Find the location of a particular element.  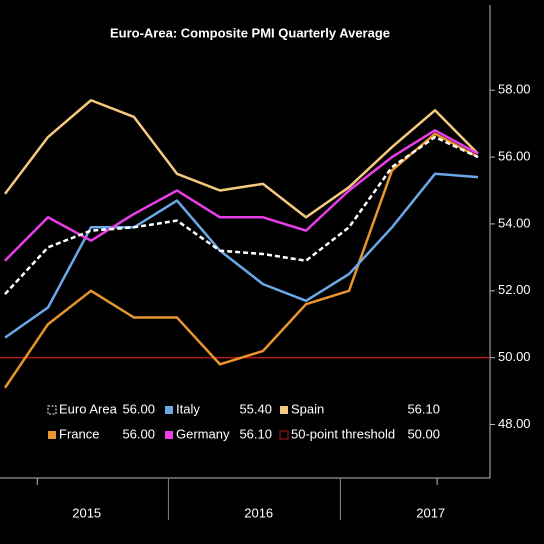

legend-label: Italy is located at coordinates (188, 408).